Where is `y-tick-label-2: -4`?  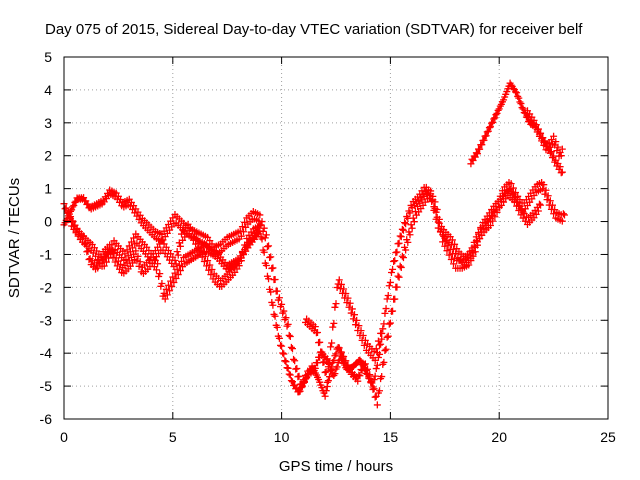 y-tick-label-2: -4 is located at coordinates (46, 353).